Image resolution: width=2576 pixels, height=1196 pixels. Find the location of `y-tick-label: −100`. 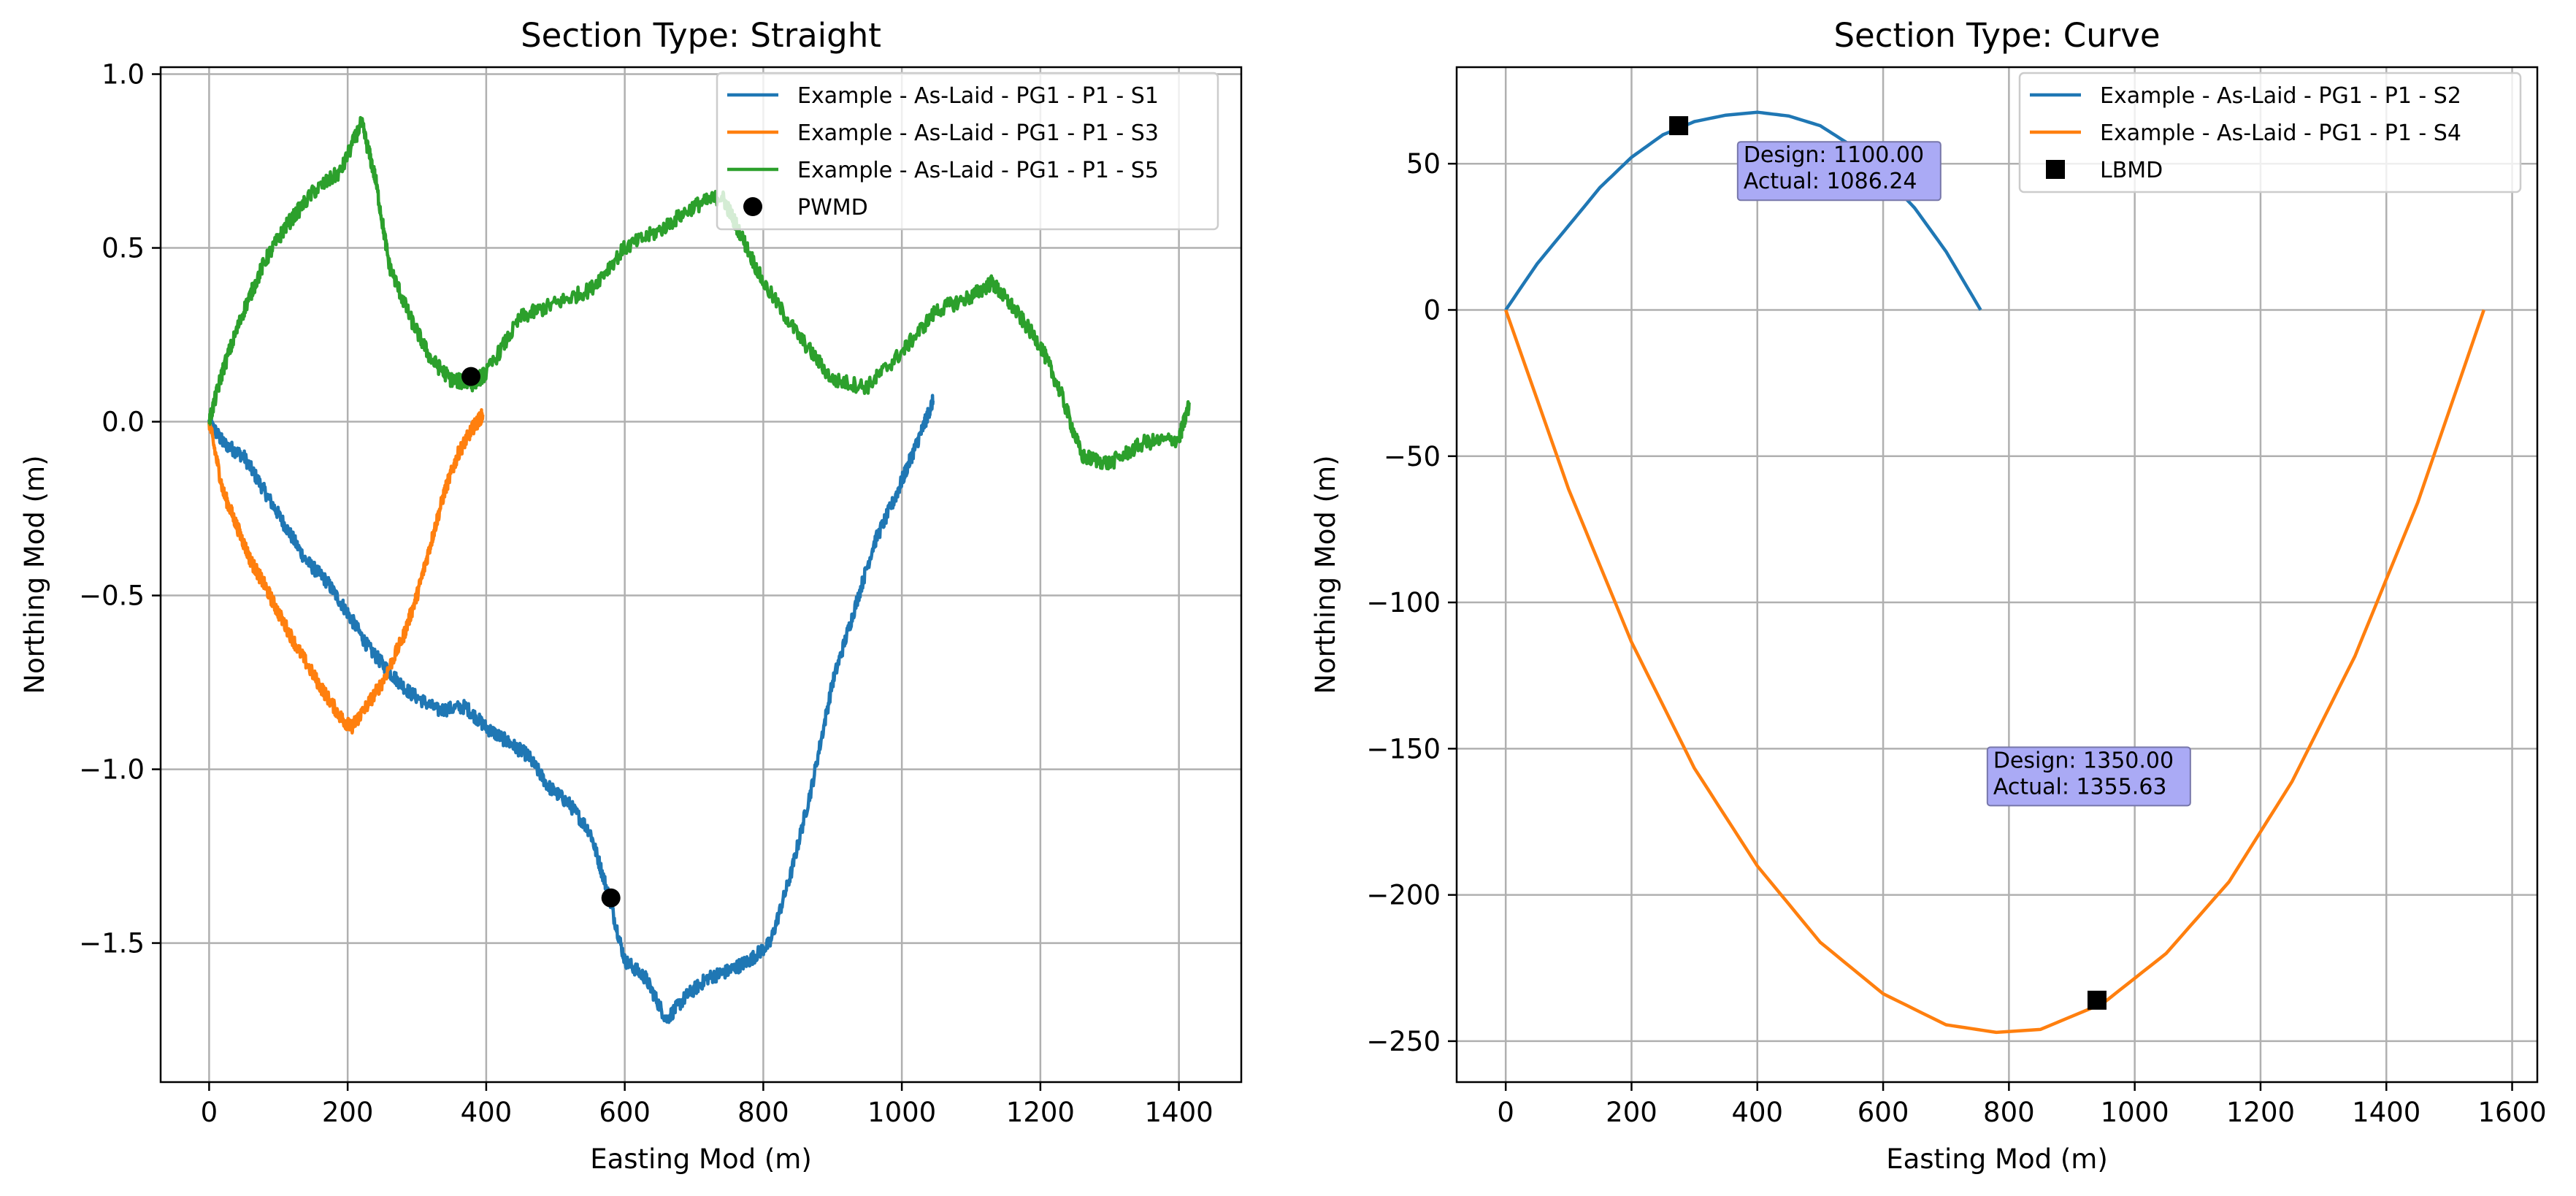

y-tick-label: −100 is located at coordinates (1403, 602).